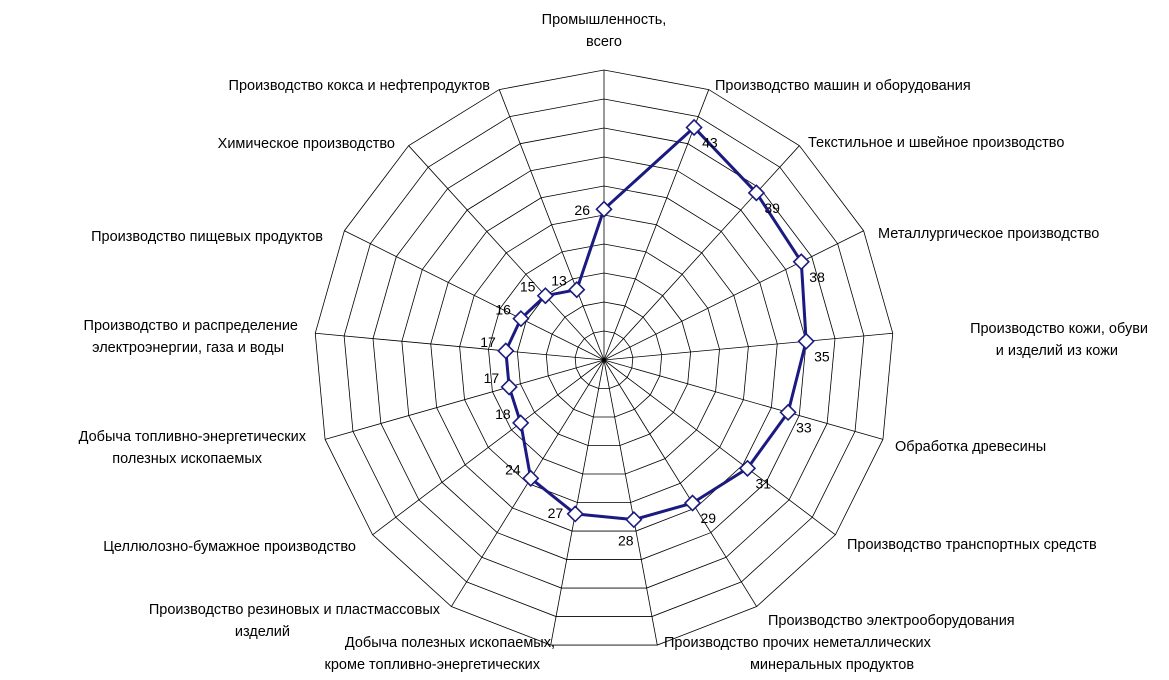  What do you see at coordinates (360, 86) in the screenshot?
I see `category-label-16: Производство кокса и нефтепродуктов` at bounding box center [360, 86].